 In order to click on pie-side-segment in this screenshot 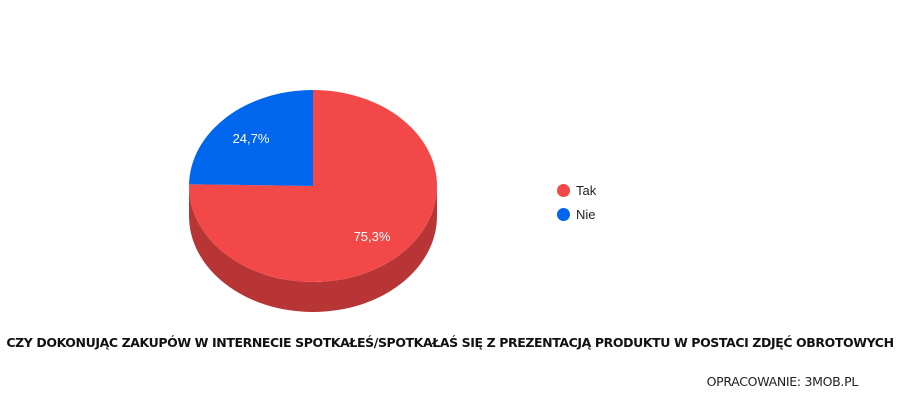, I will do `click(313, 249)`.